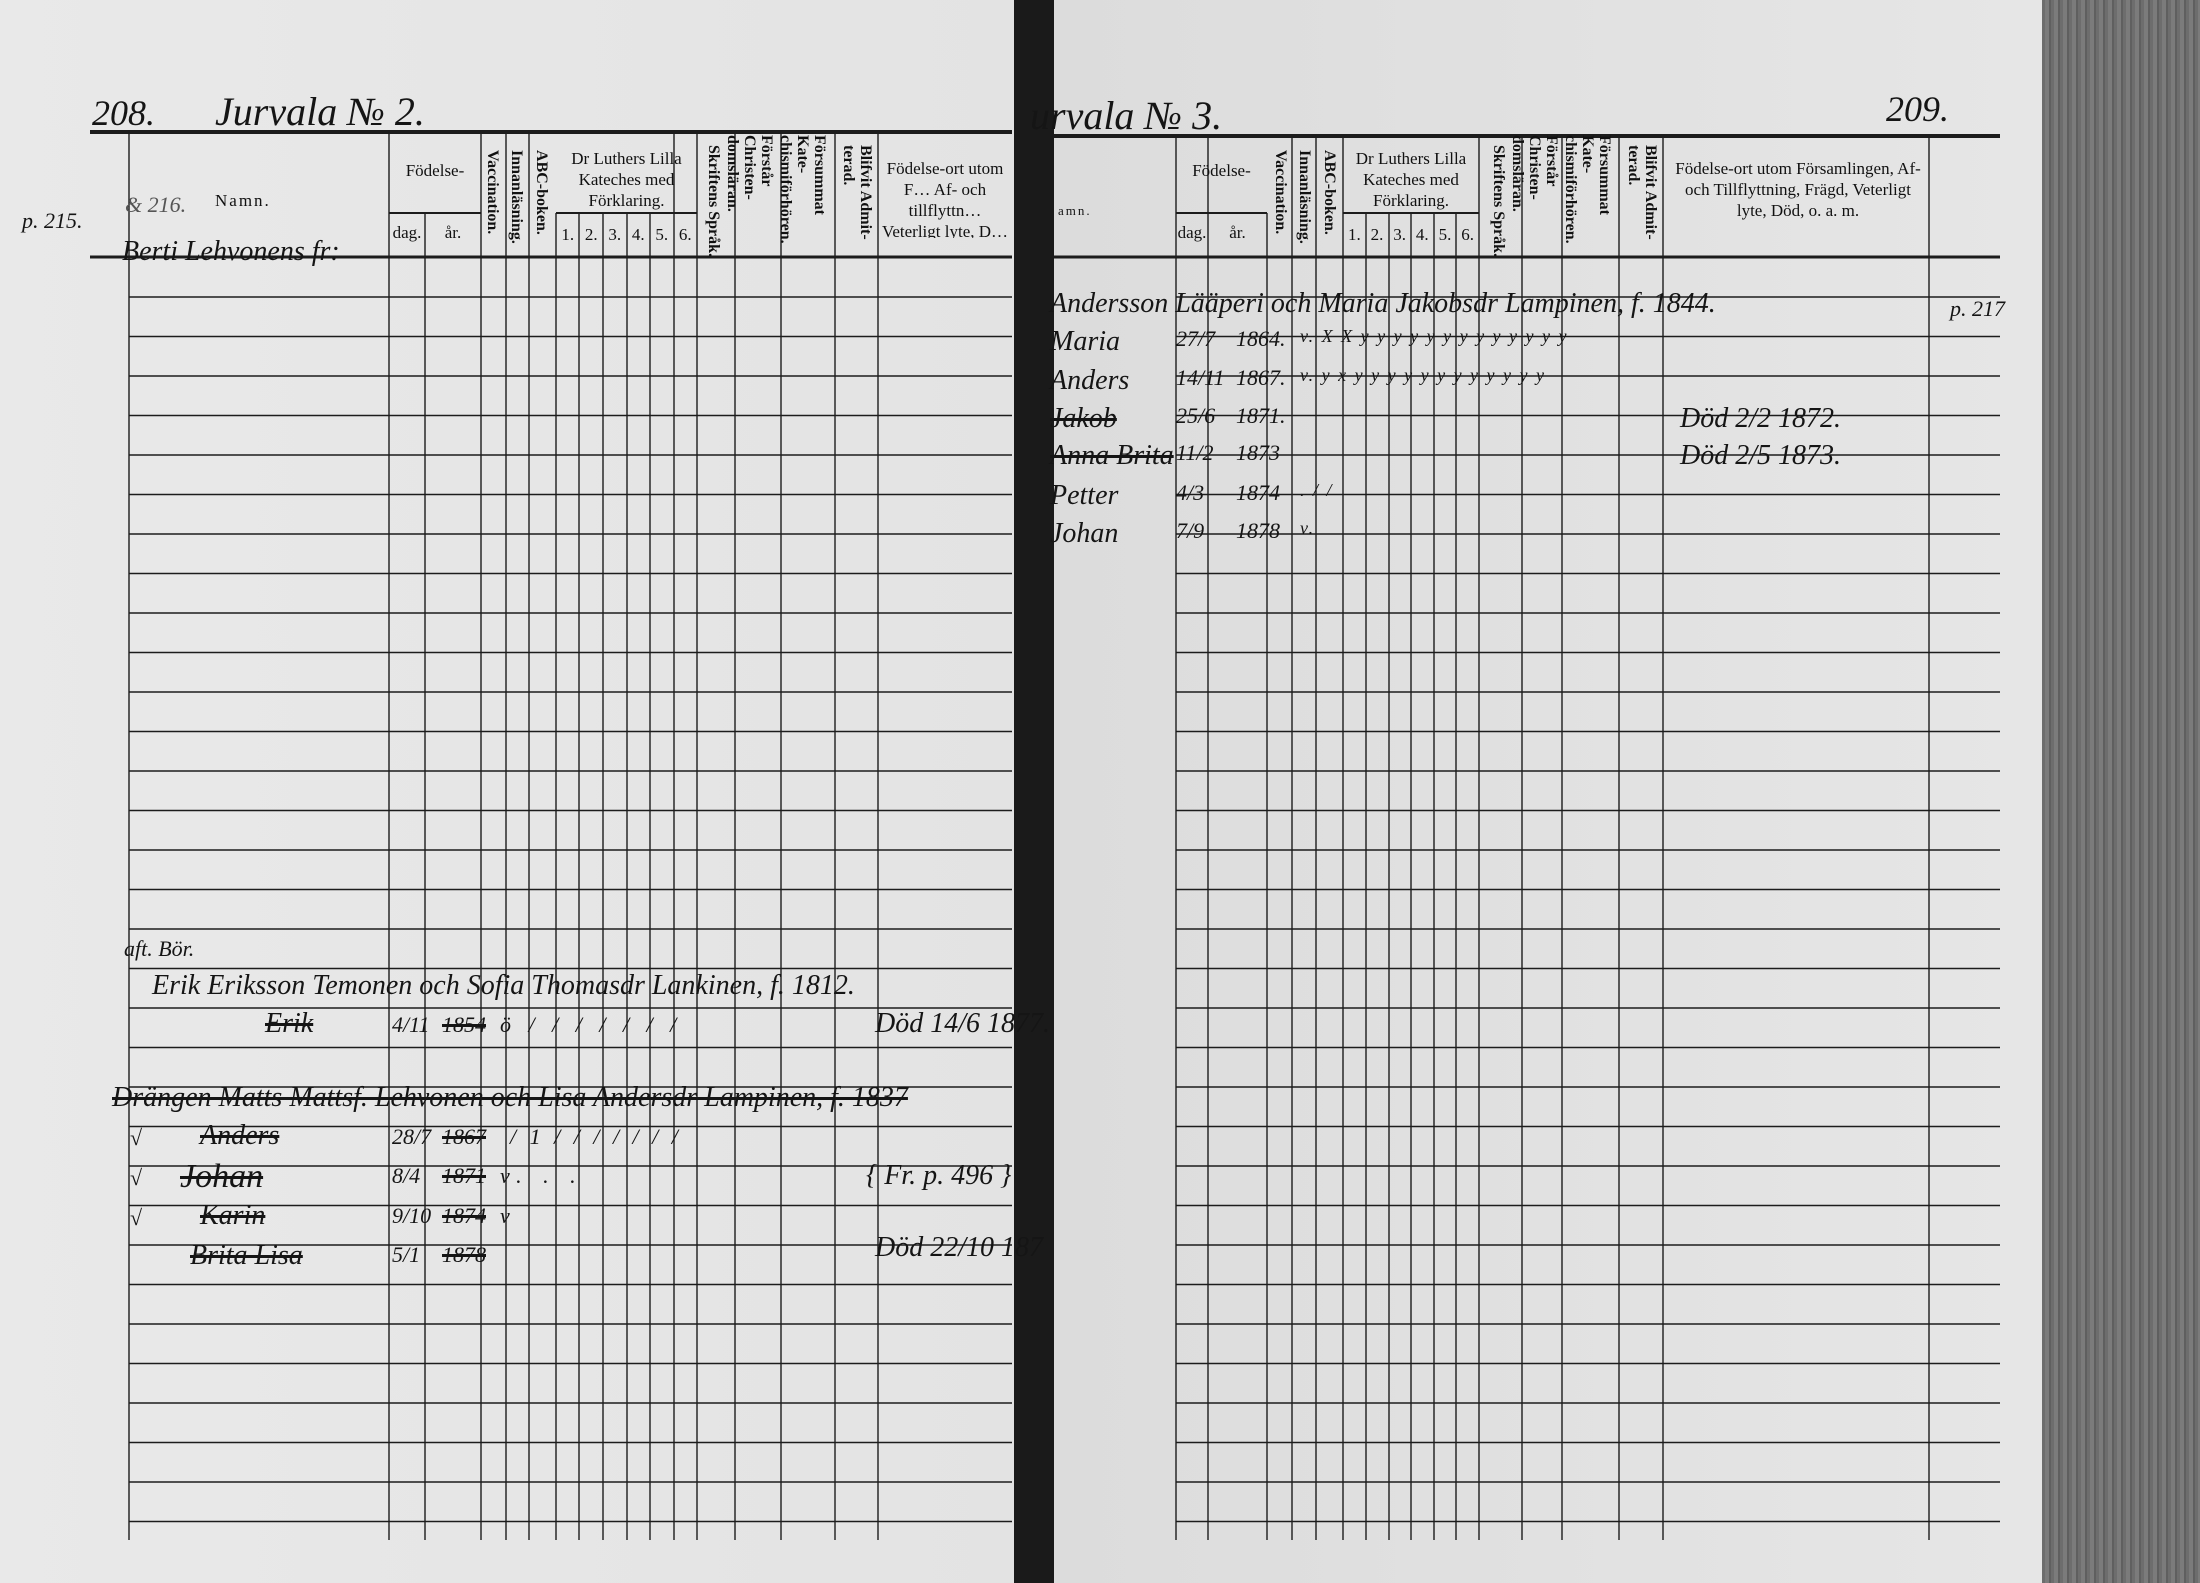 The image size is (2200, 1583). Describe the element at coordinates (1434, 336) in the screenshot. I see `marks: v. X X y y y y y y y y y y y y y` at that location.